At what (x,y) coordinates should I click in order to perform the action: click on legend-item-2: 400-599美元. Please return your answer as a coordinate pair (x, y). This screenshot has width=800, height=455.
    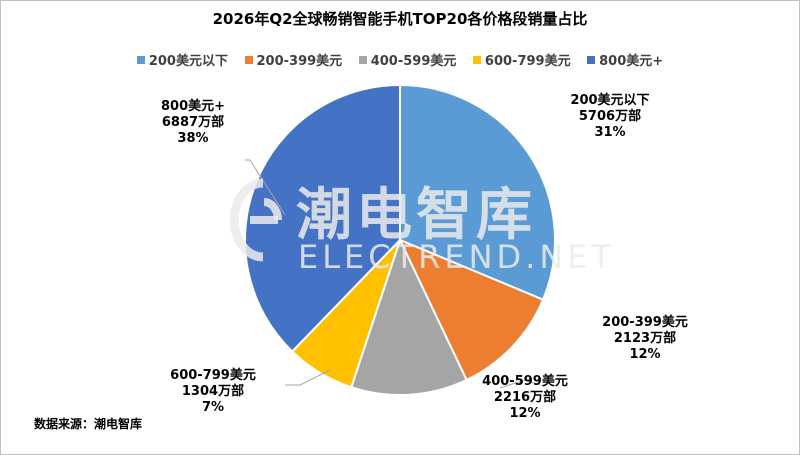
    Looking at the image, I should click on (407, 59).